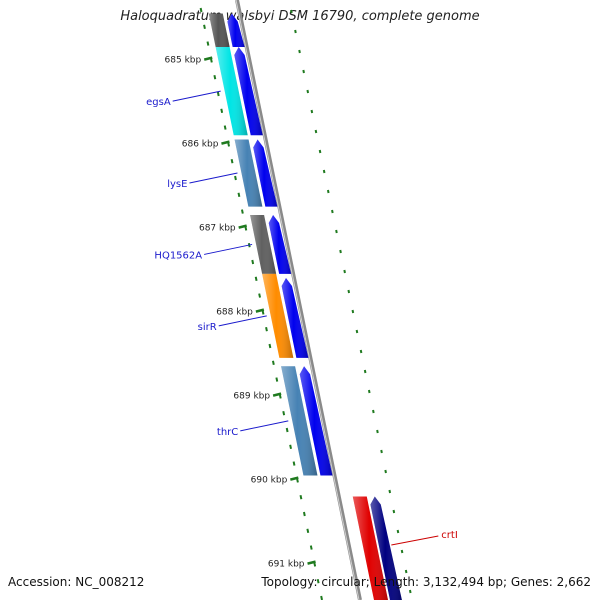 The width and height of the screenshot is (600, 600). What do you see at coordinates (217, 229) in the screenshot?
I see `tick-label: 687 kbp` at bounding box center [217, 229].